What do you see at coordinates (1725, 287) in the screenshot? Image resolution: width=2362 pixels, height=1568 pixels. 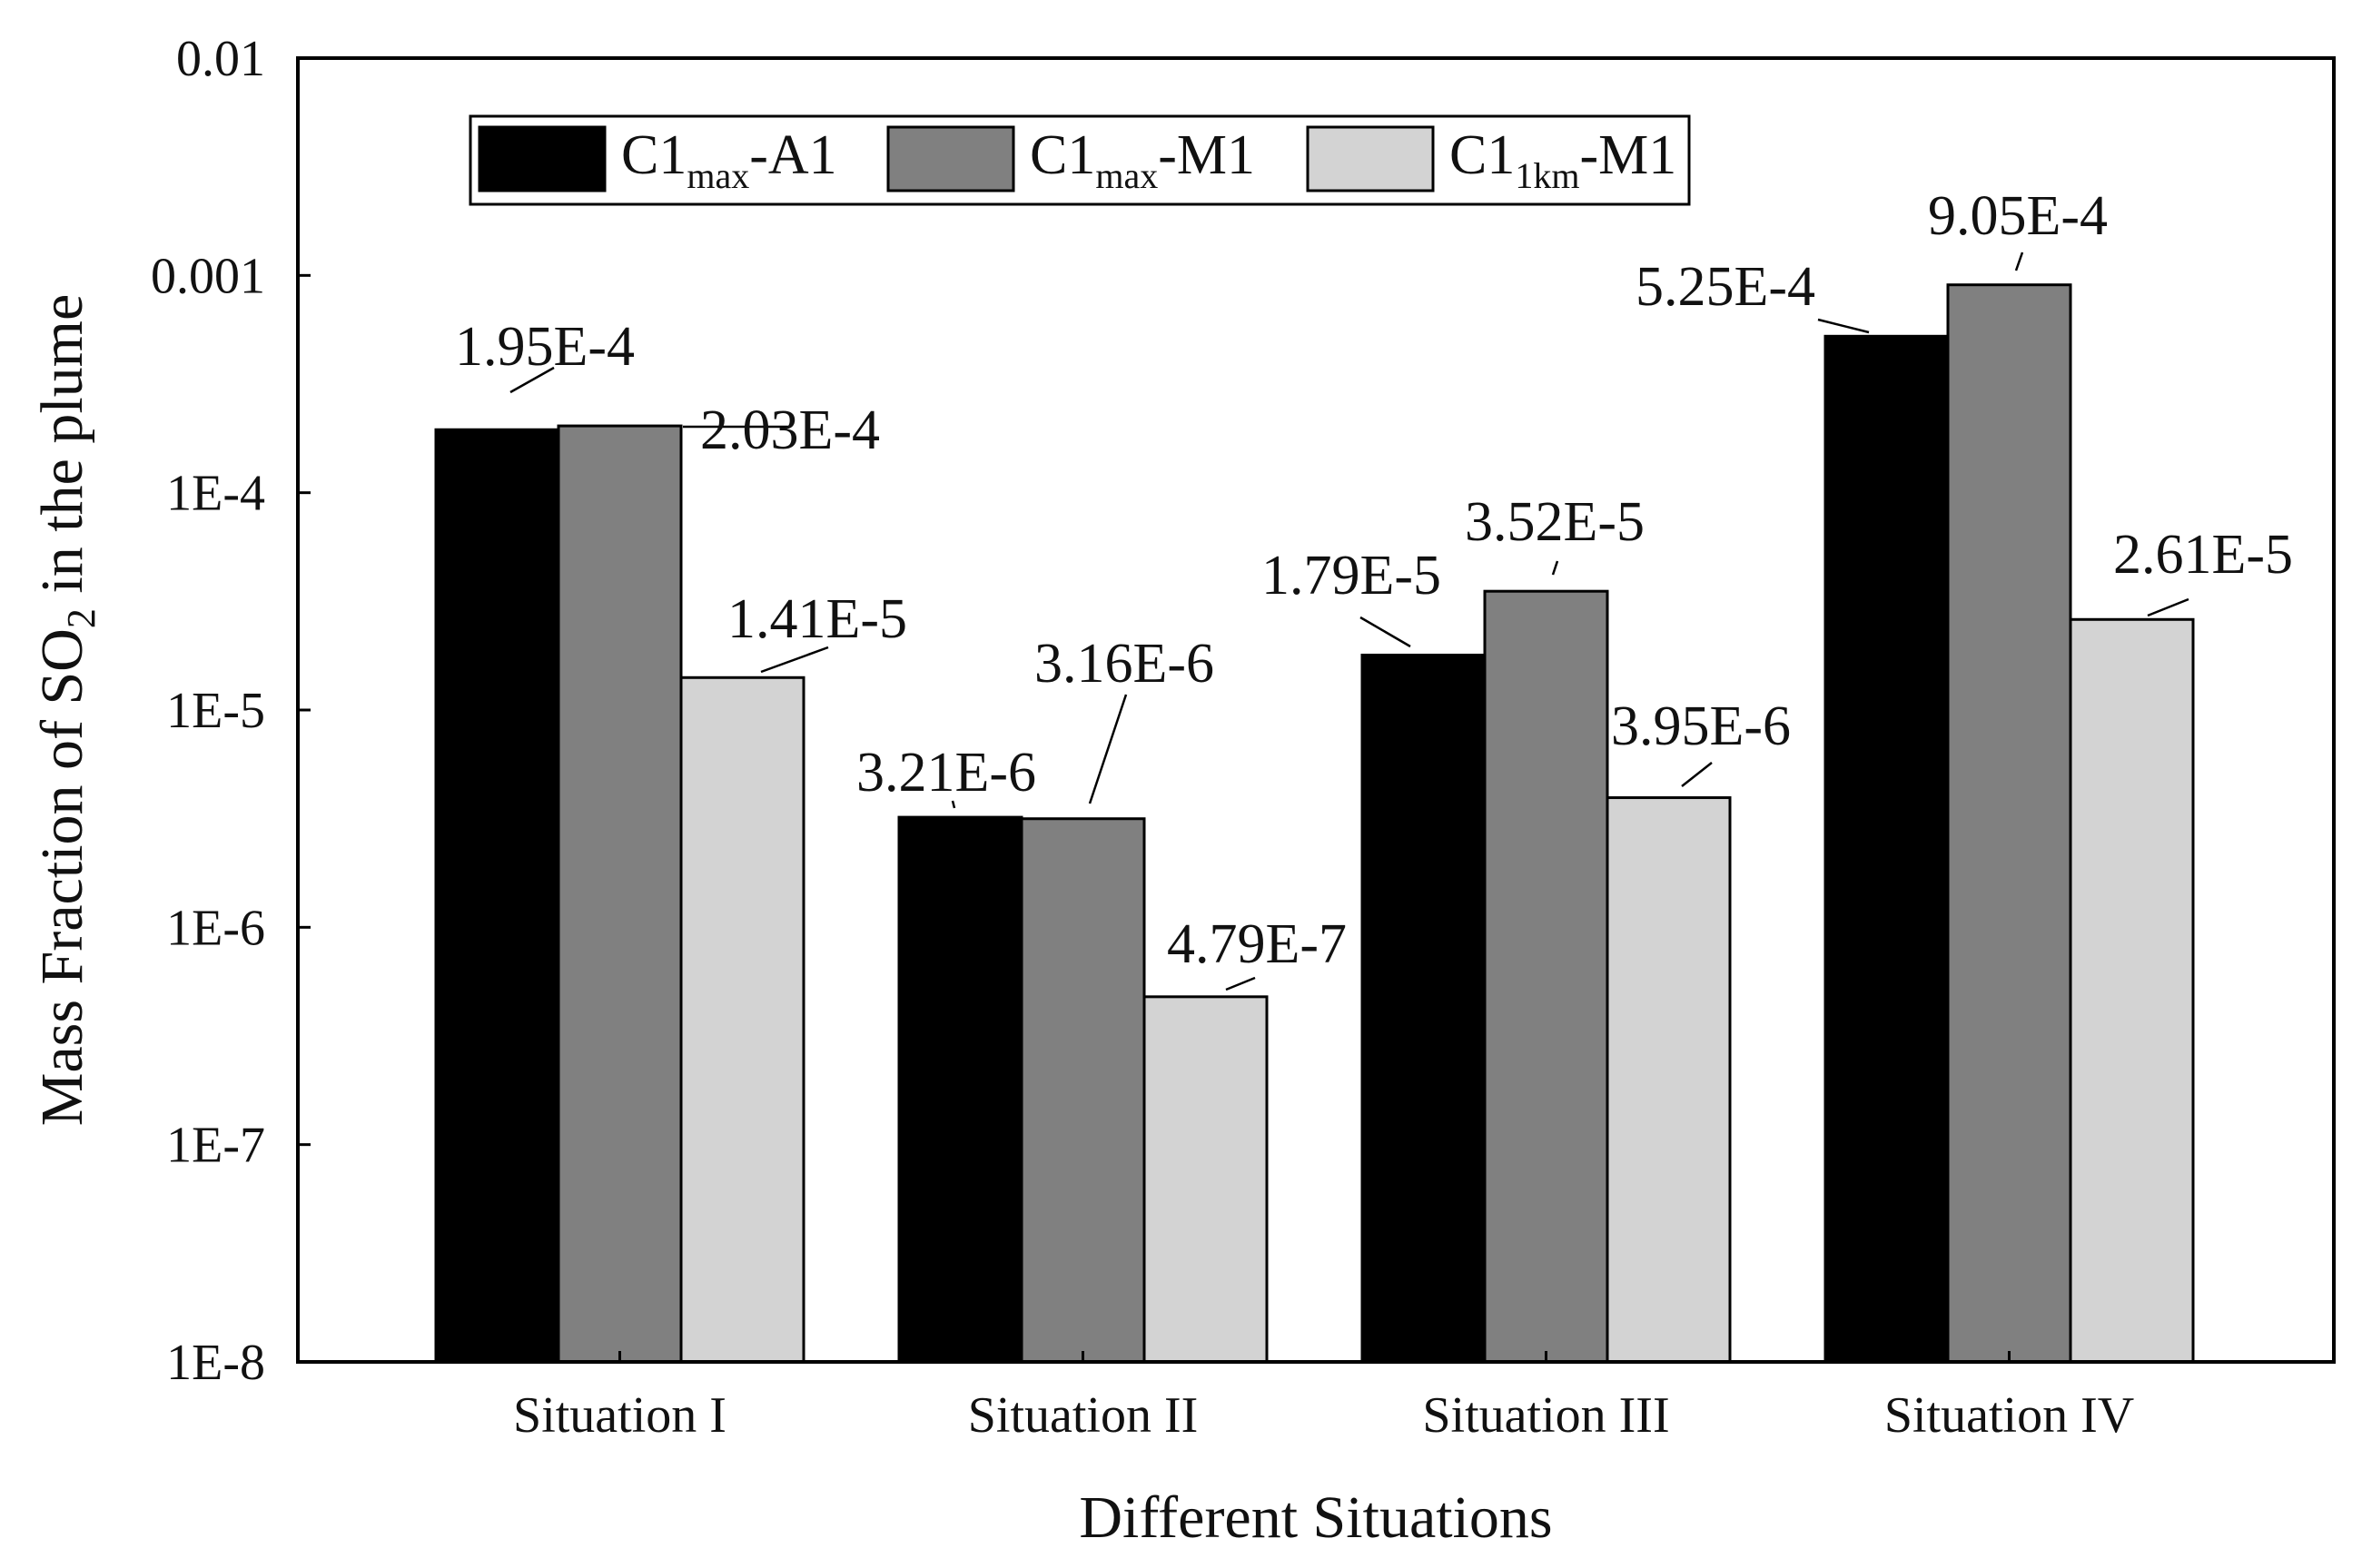 I see `data-label-4-series-1: 5.25E-4` at bounding box center [1725, 287].